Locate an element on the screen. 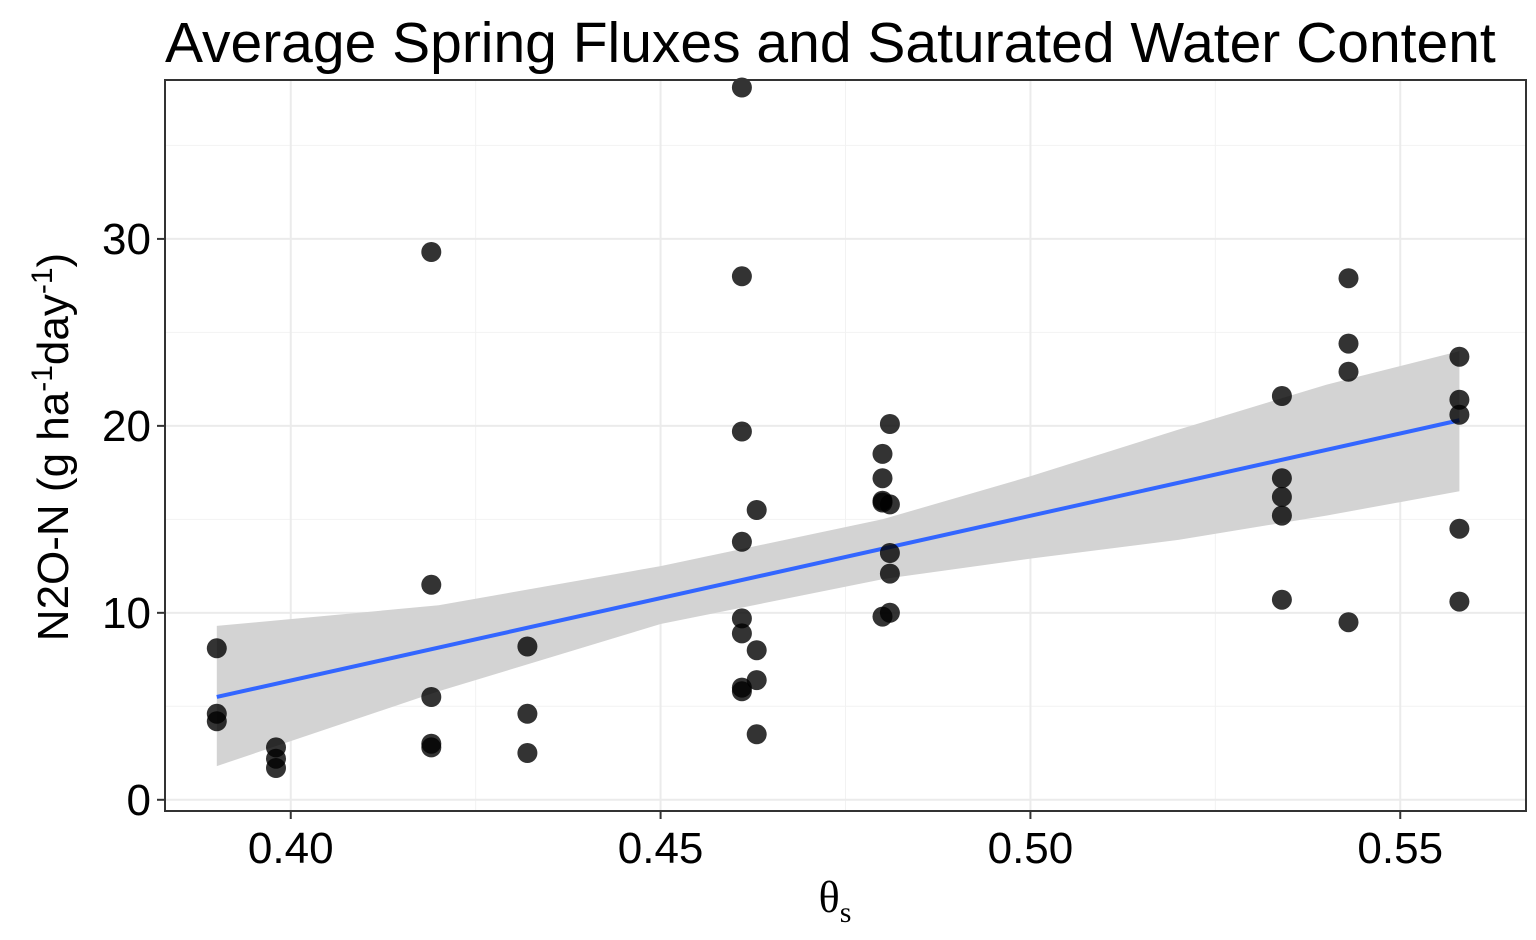 This screenshot has height=940, width=1536. y-tick-label: 30 is located at coordinates (126, 239).